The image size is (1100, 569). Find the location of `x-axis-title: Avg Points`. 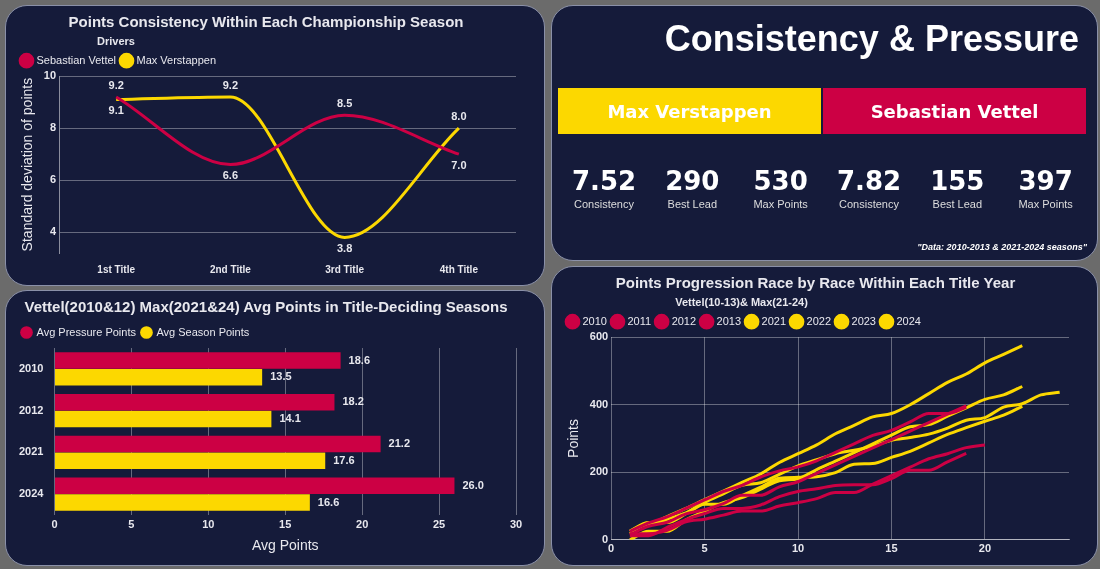

x-axis-title: Avg Points is located at coordinates (285, 545).